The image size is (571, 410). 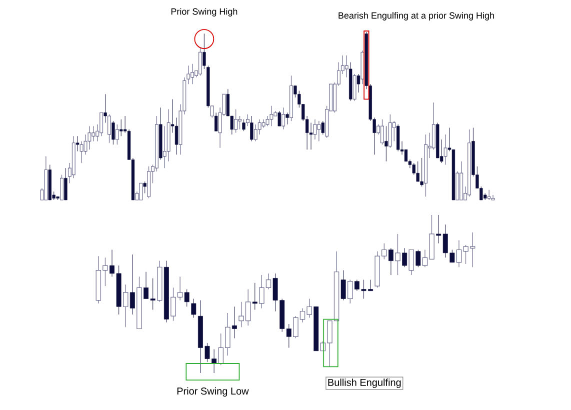 What do you see at coordinates (213, 392) in the screenshot?
I see `text: Prior Swing Low` at bounding box center [213, 392].